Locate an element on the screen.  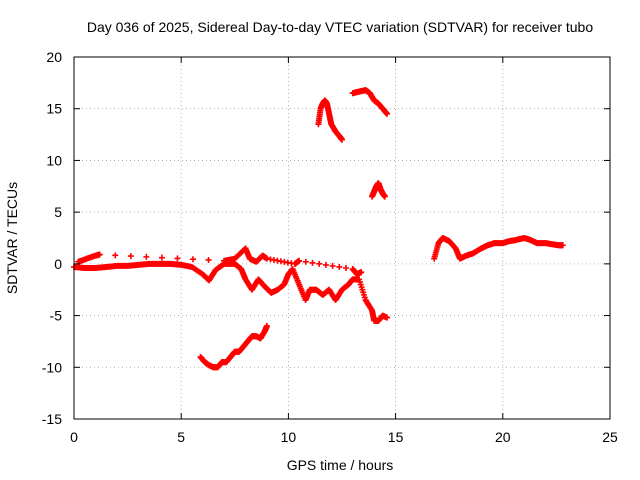
x-tick-label: 10 is located at coordinates (289, 437).